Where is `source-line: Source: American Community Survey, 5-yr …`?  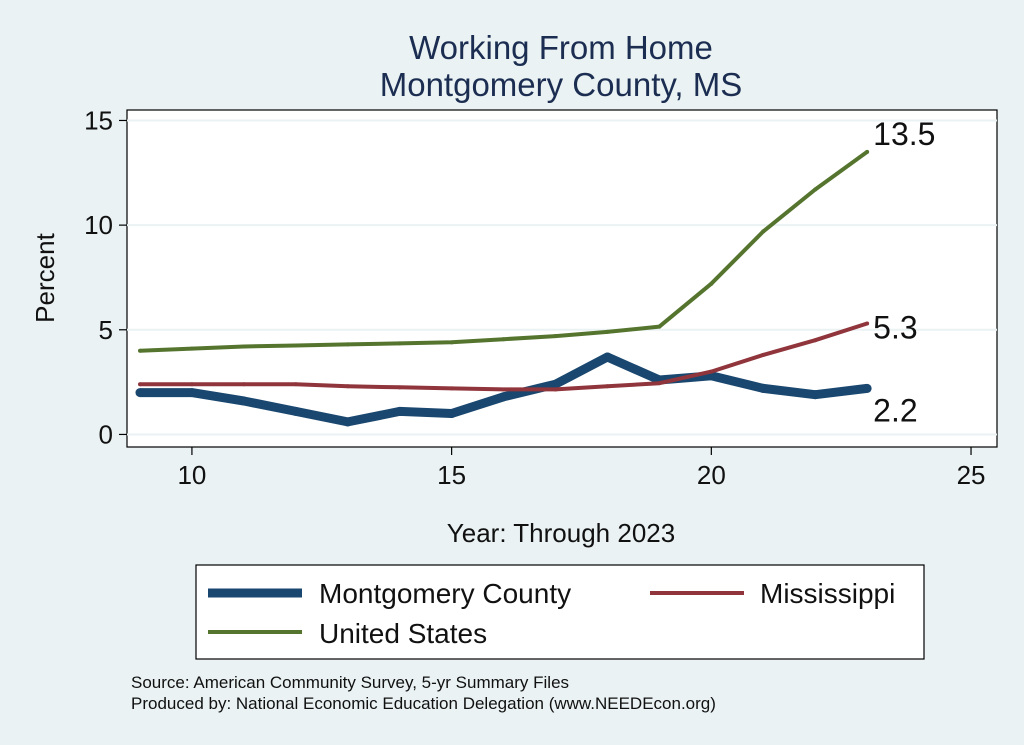
source-line: Source: American Community Survey, 5-yr … is located at coordinates (350, 682).